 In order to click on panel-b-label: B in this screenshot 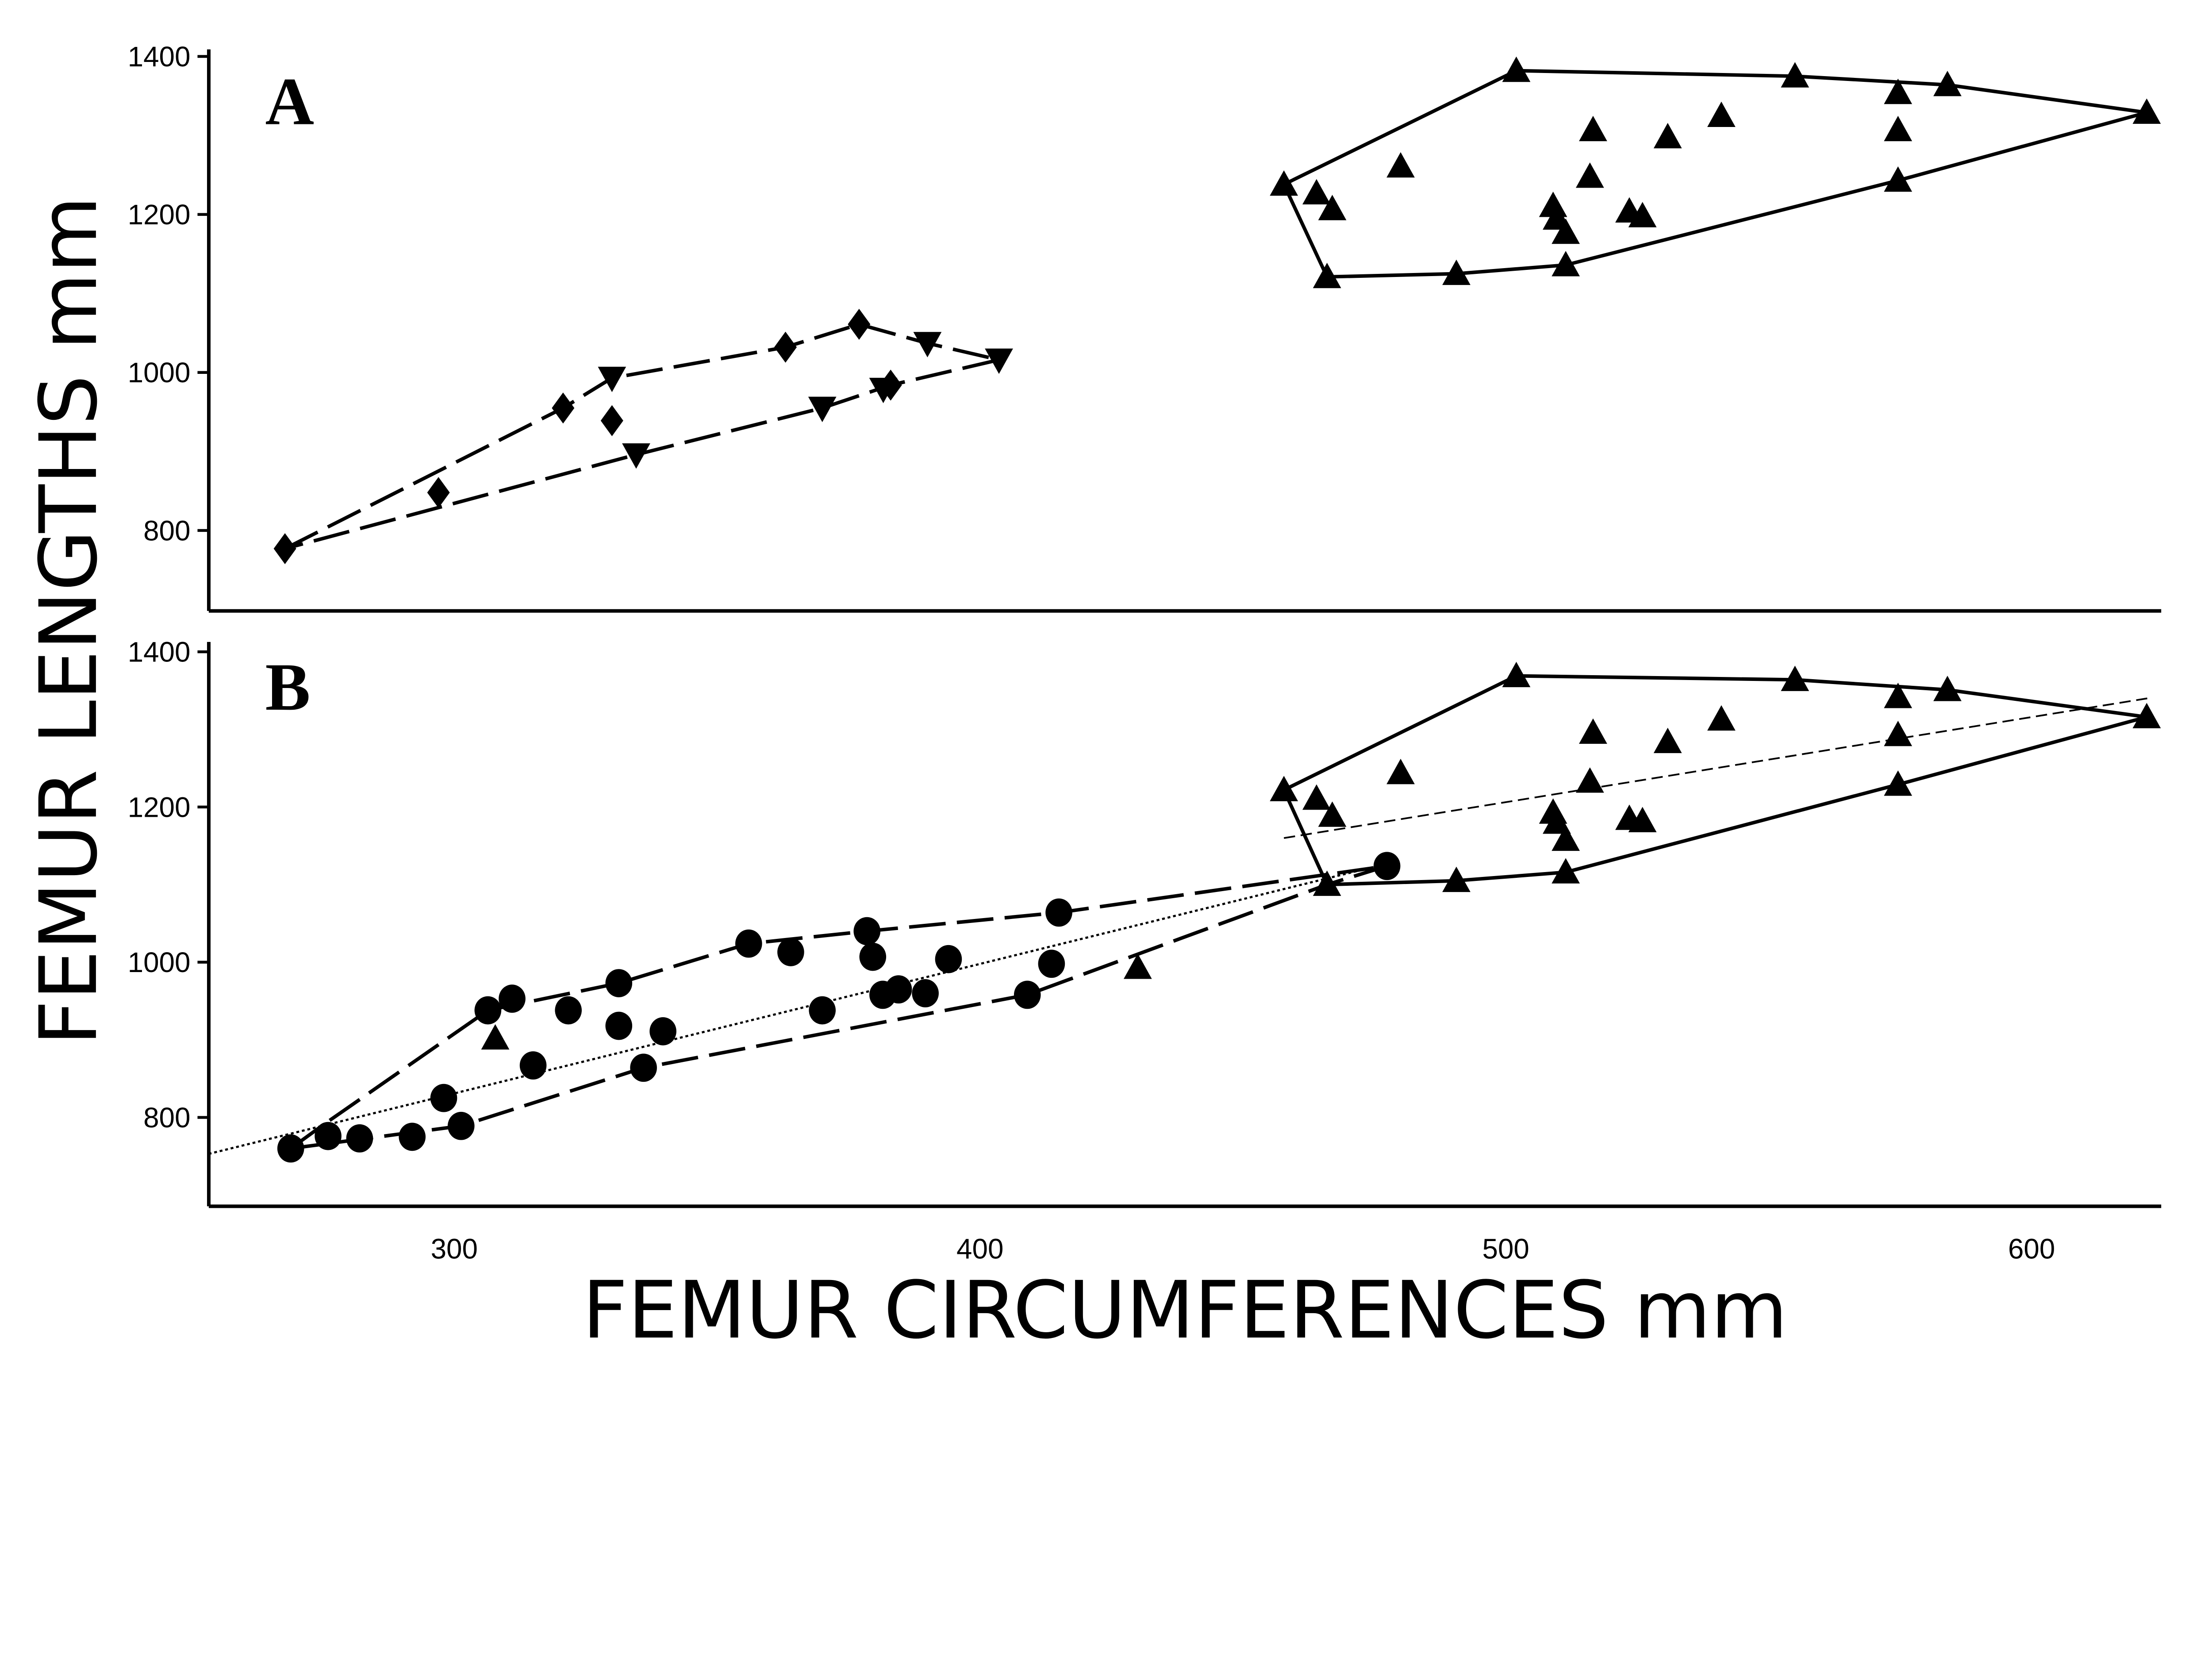, I will do `click(287, 687)`.